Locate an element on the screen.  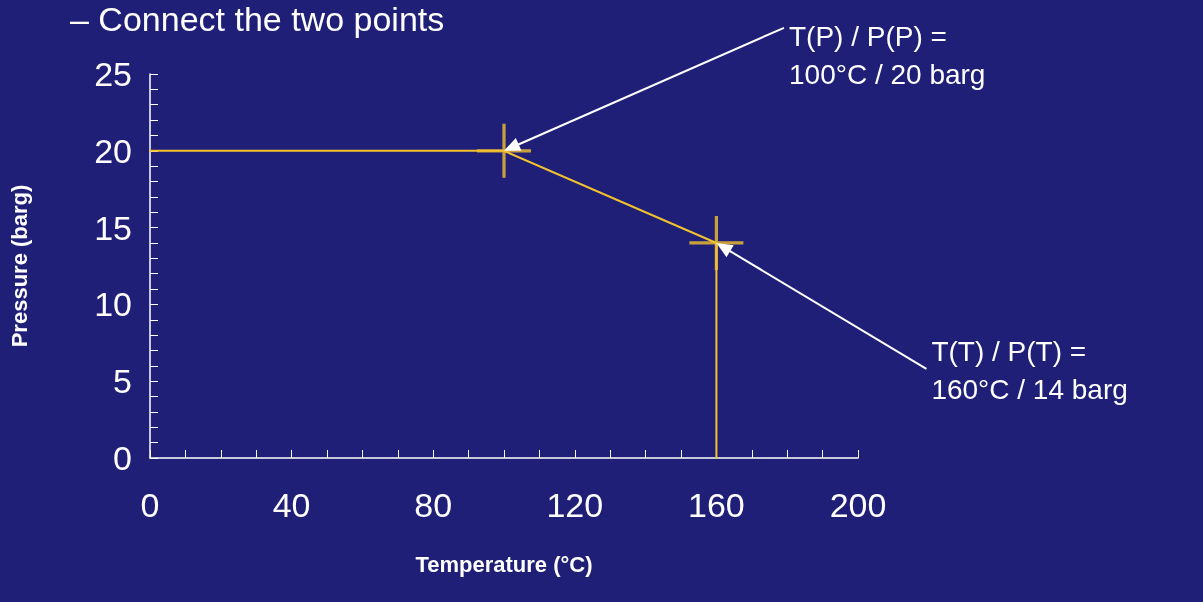
y-tick-label: 0 is located at coordinates (122, 458).